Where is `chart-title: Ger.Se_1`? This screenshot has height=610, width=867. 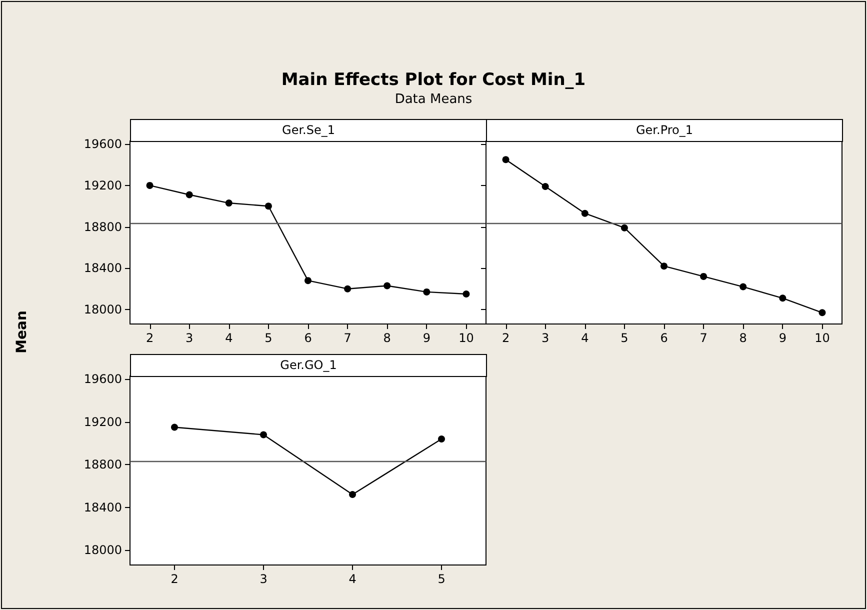 chart-title: Ger.Se_1 is located at coordinates (308, 130).